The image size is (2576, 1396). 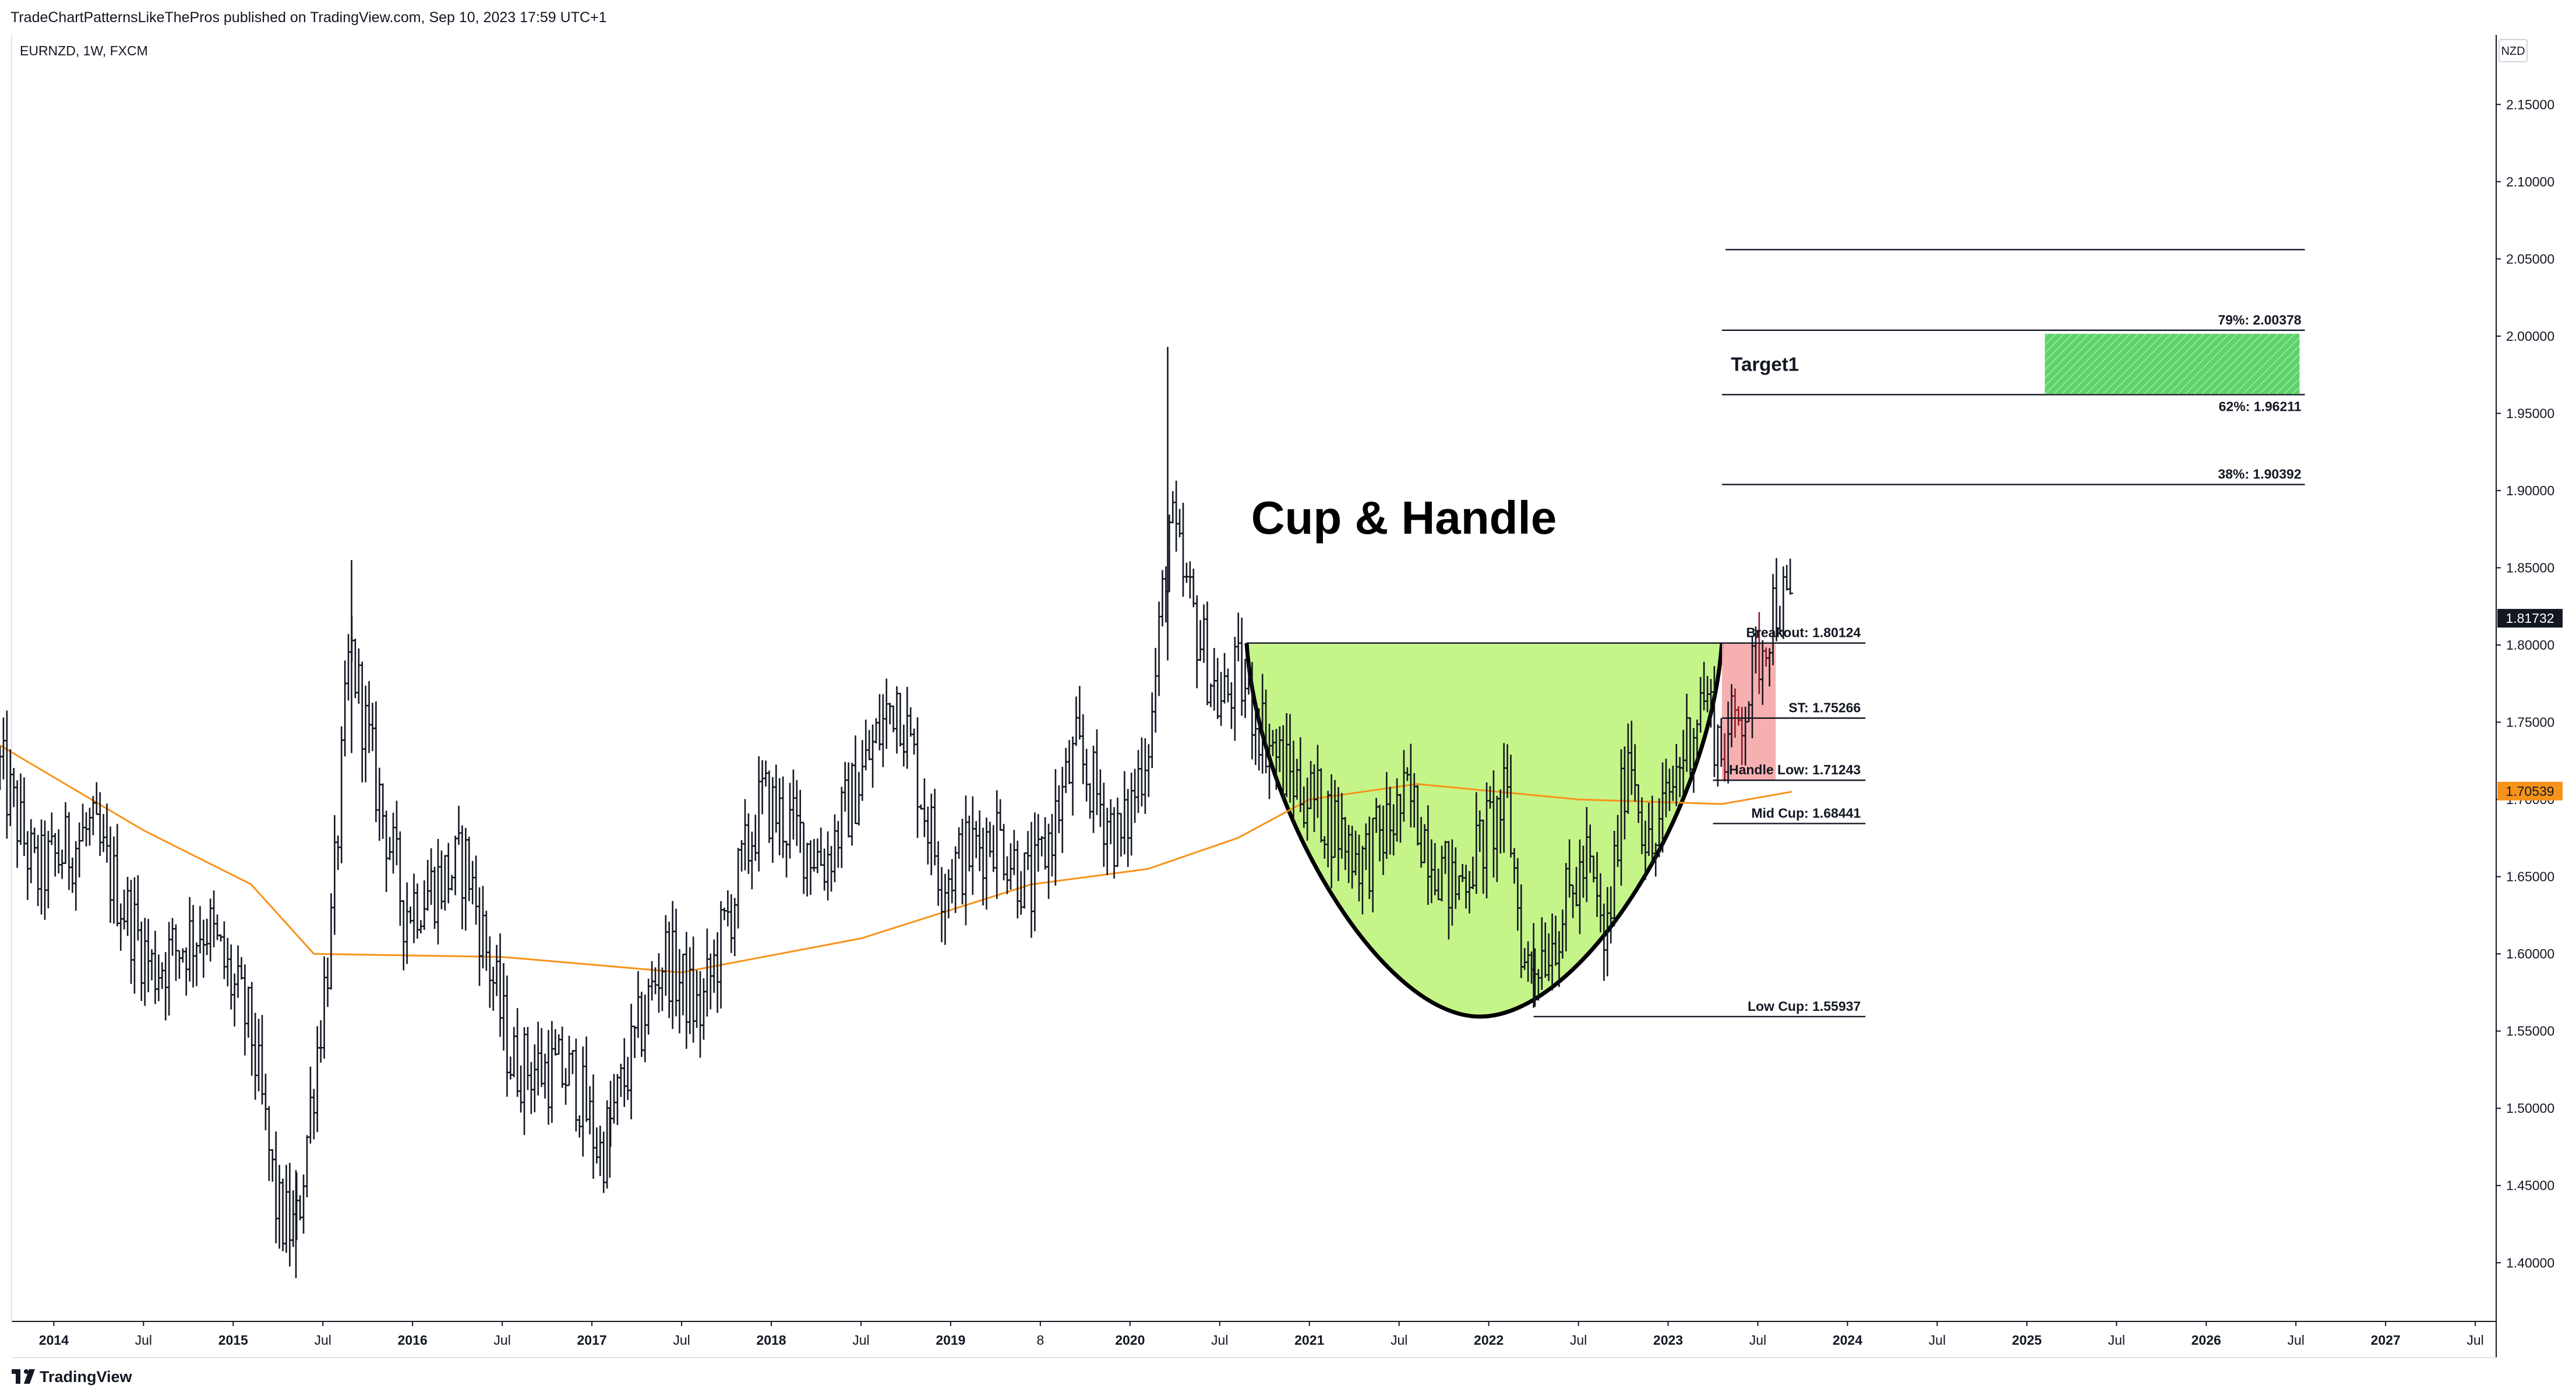 What do you see at coordinates (2530, 1262) in the screenshot?
I see `y-axis-tick-label: 1.40000` at bounding box center [2530, 1262].